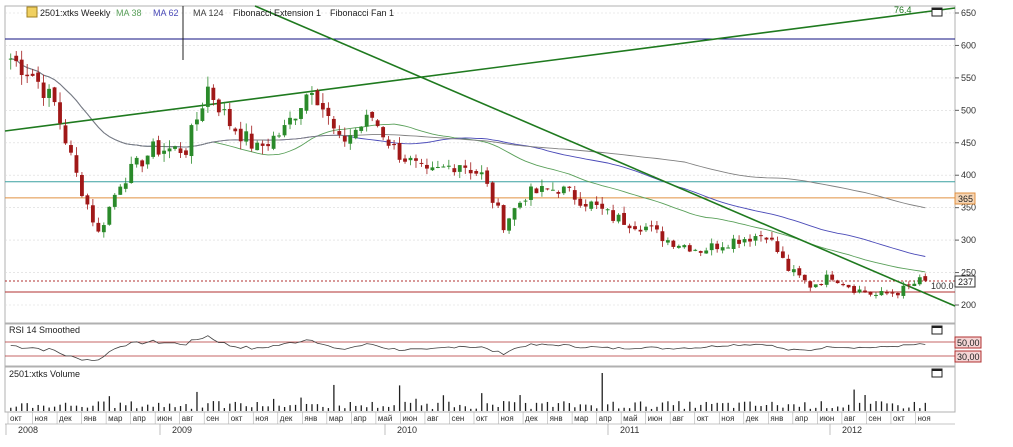 This screenshot has height=447, width=1013. I want to click on legend-ma124: MA 124, so click(208, 13).